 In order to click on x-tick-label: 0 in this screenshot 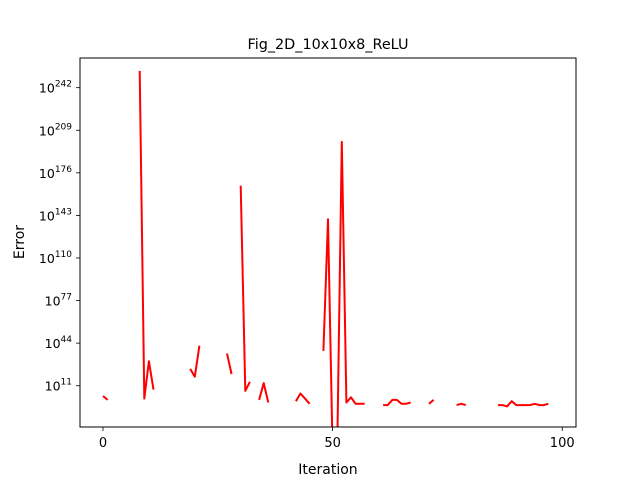, I will do `click(103, 443)`.